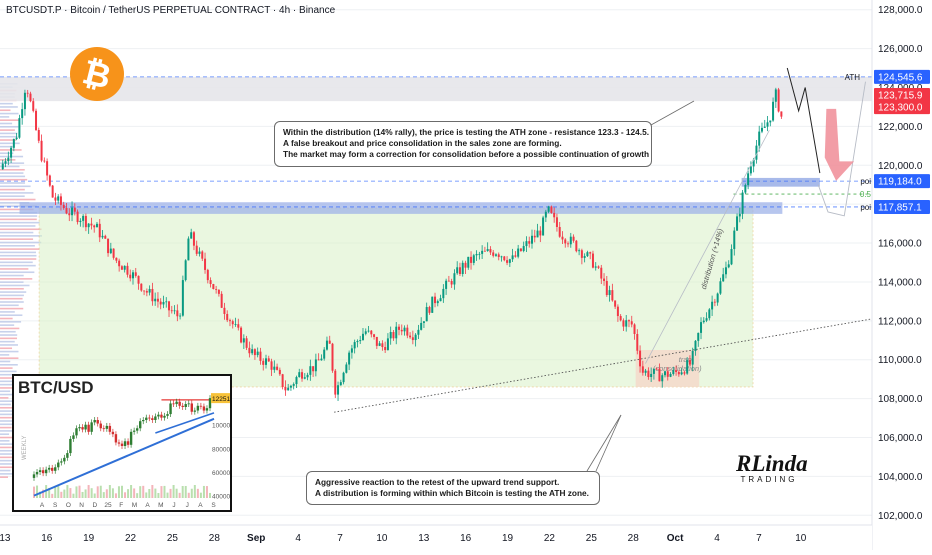  What do you see at coordinates (187, 505) in the screenshot?
I see `inset-time-label: J` at bounding box center [187, 505].